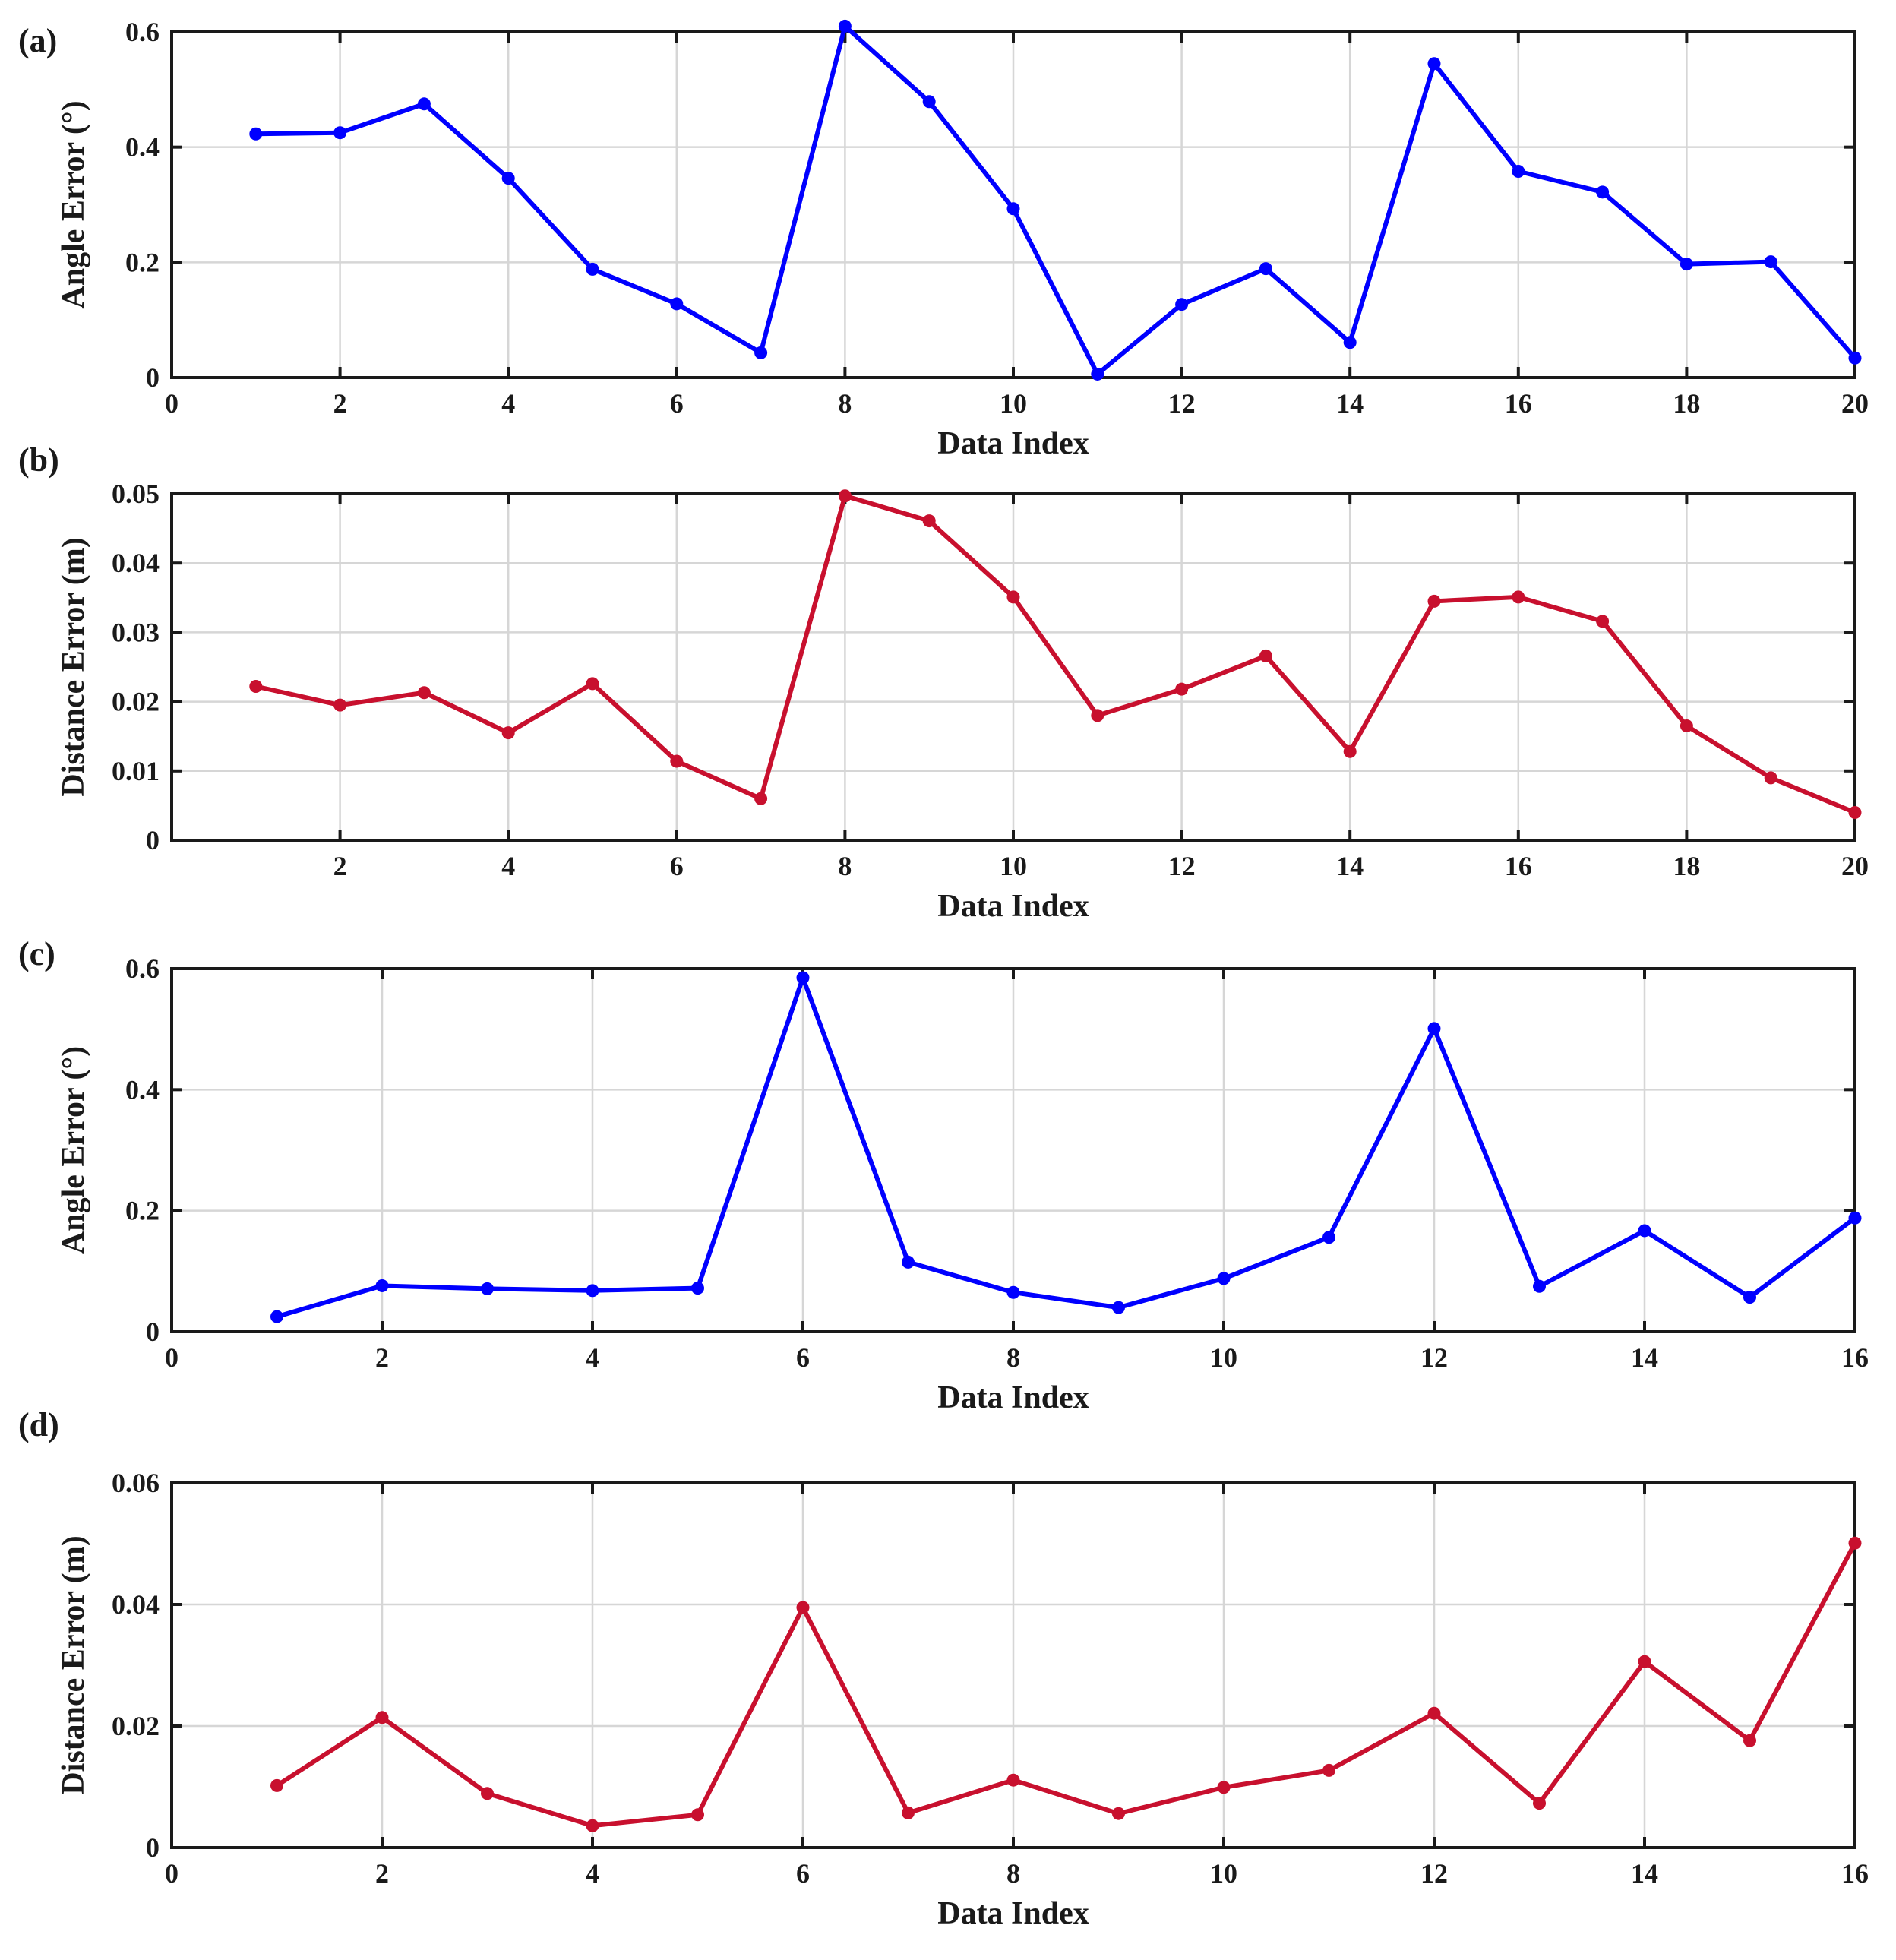  What do you see at coordinates (73, 666) in the screenshot?
I see `y-axis-label: Distance Error (m)` at bounding box center [73, 666].